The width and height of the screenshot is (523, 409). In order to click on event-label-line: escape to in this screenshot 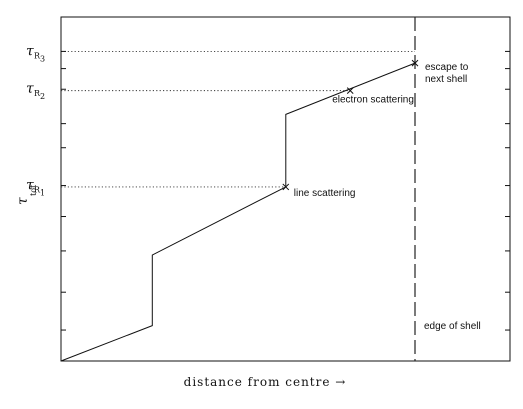, I will do `click(447, 67)`.